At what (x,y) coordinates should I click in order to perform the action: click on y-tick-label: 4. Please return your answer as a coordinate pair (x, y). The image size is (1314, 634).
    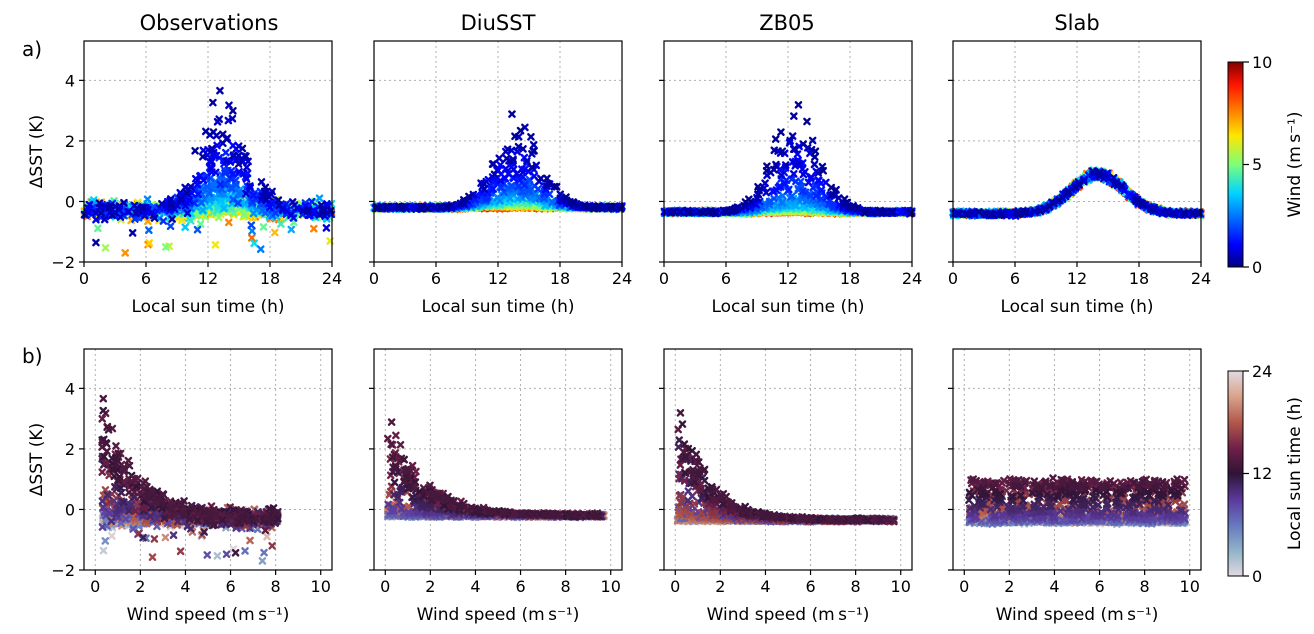
    Looking at the image, I should click on (70, 80).